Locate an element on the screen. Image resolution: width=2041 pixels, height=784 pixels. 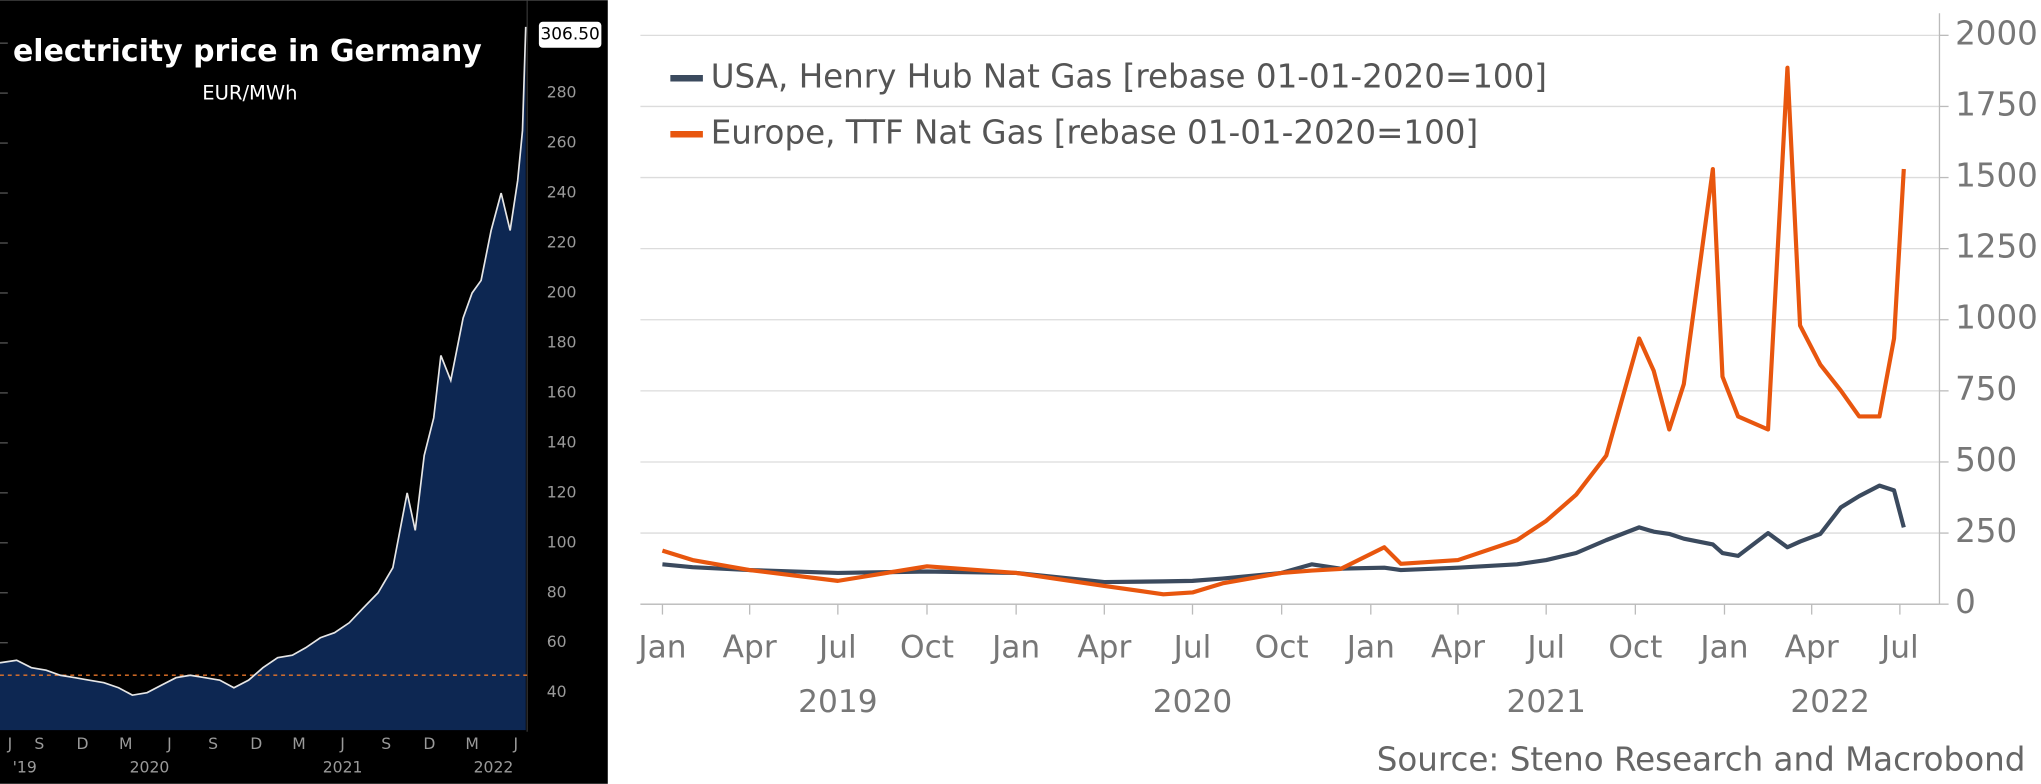
year-label: 2019 is located at coordinates (837, 702).